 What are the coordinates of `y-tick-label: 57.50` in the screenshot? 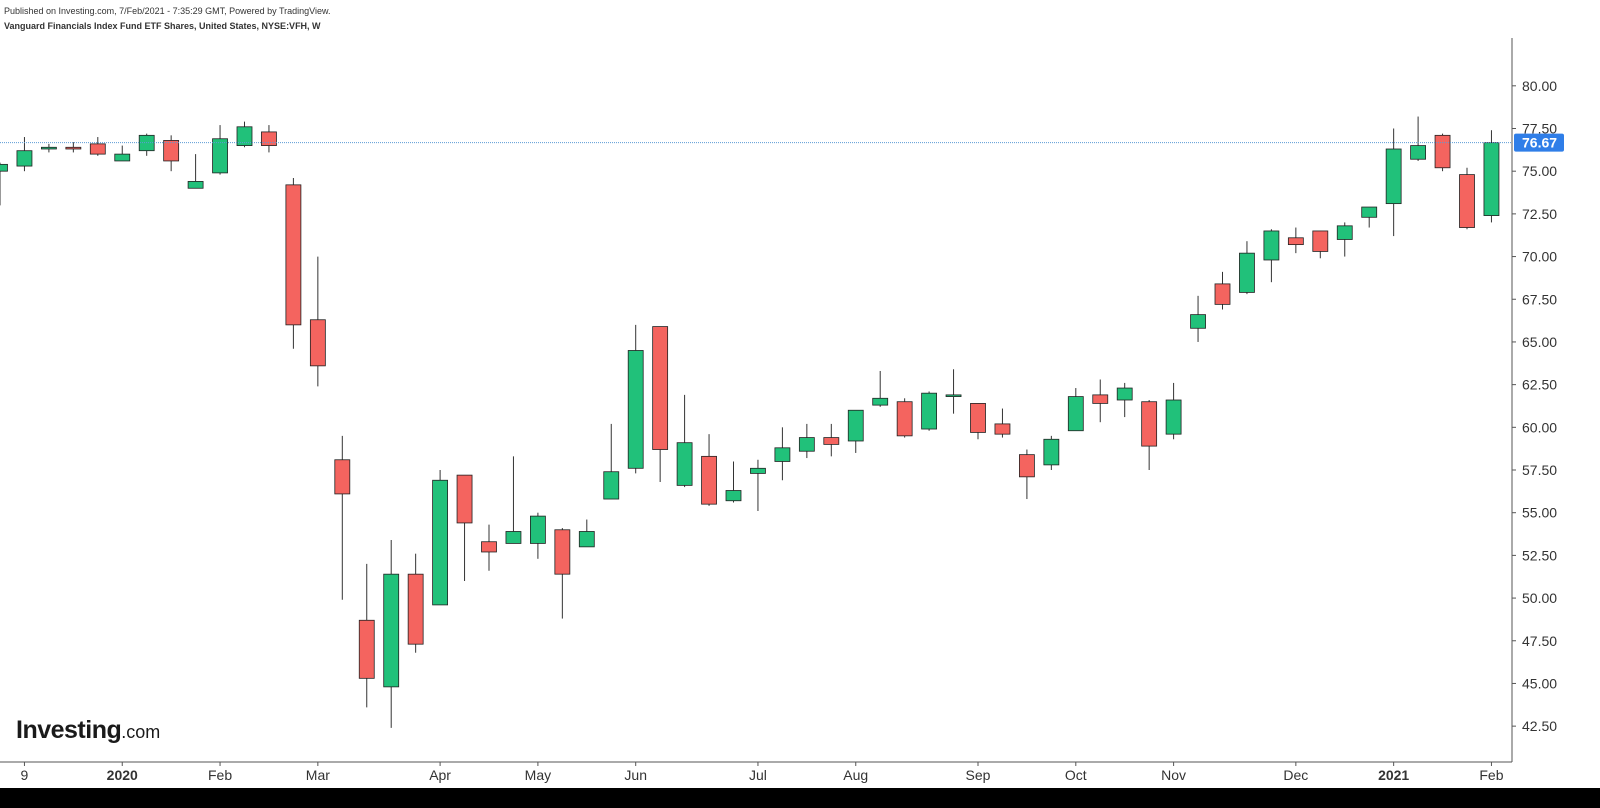 It's located at (1539, 470).